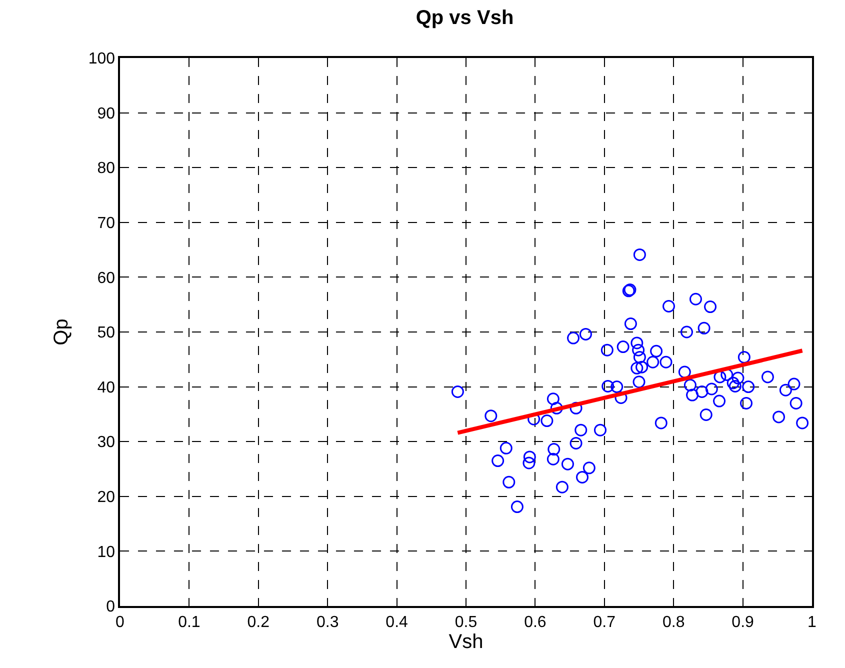 This screenshot has width=845, height=668. What do you see at coordinates (111, 607) in the screenshot?
I see `y-tick-label: 0` at bounding box center [111, 607].